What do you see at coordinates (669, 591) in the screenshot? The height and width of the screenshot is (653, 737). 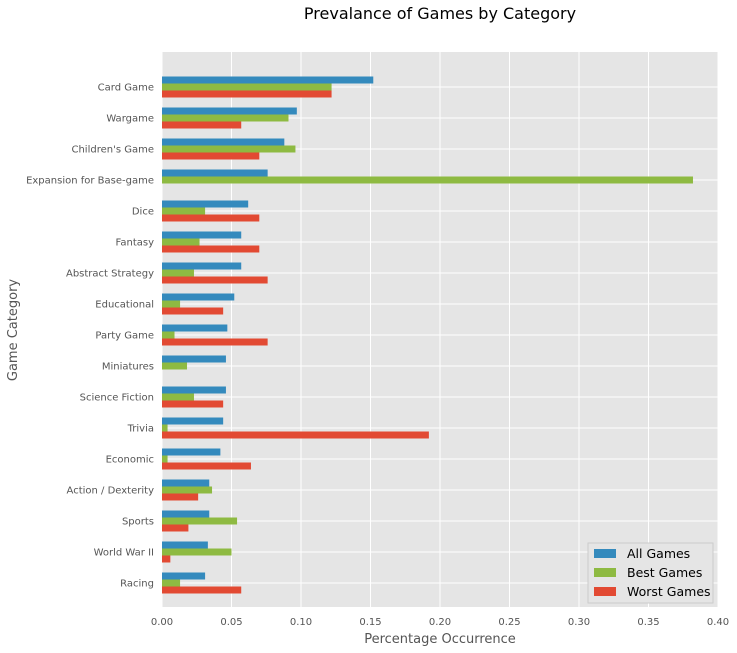 I see `legend-label: Worst Games` at bounding box center [669, 591].